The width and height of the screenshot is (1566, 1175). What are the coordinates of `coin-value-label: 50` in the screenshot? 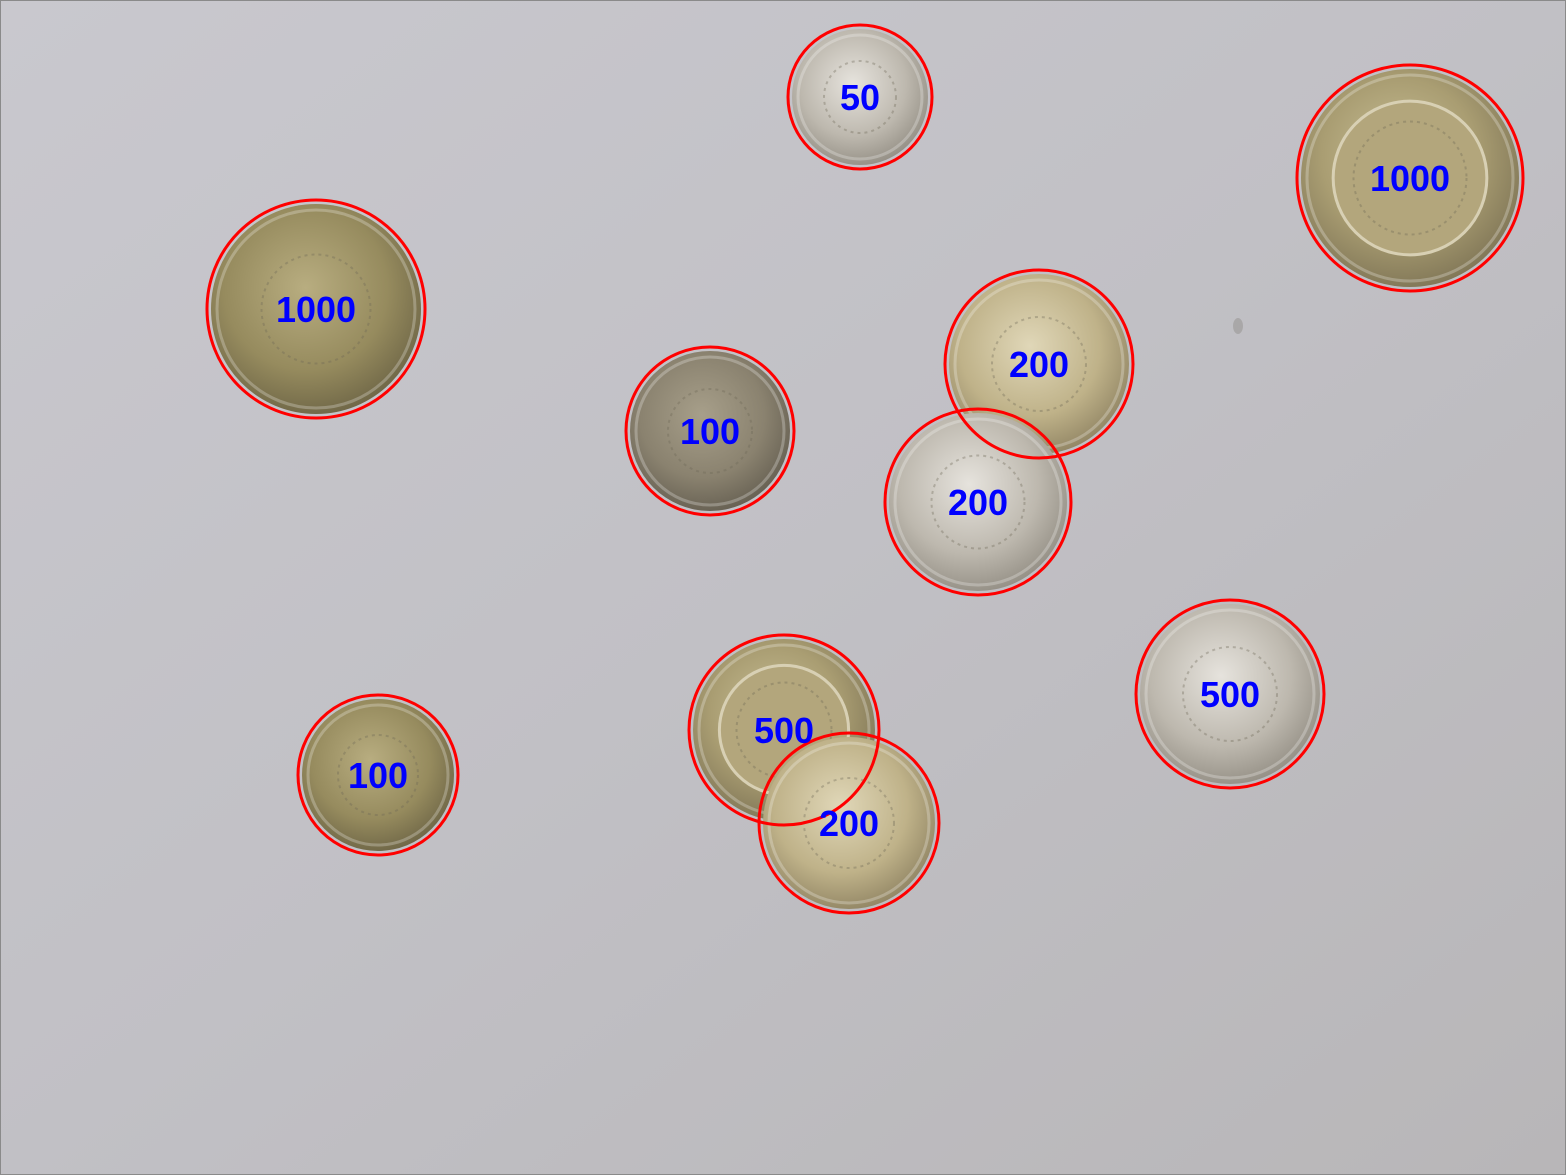 It's located at (860, 97).